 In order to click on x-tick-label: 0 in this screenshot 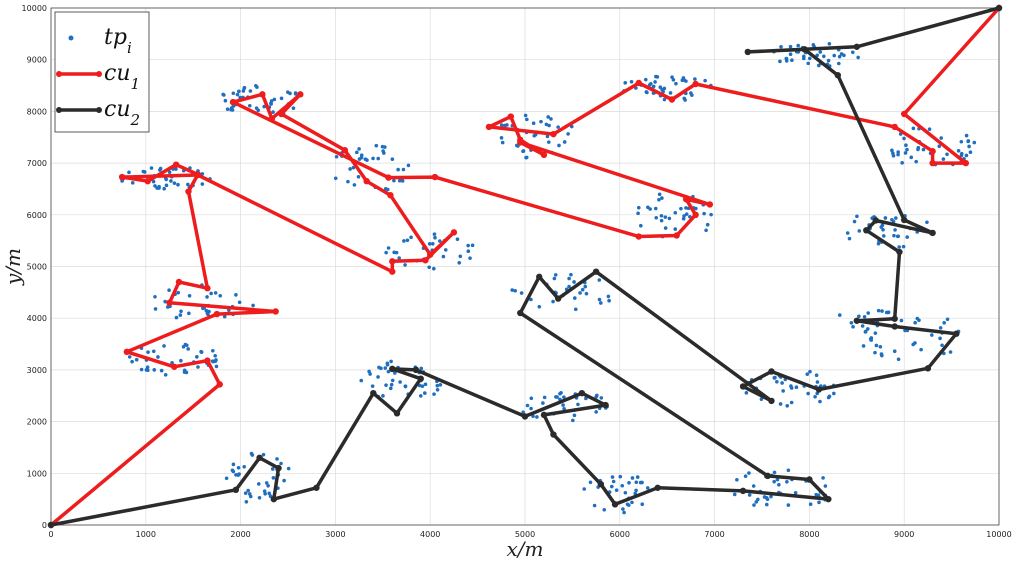, I will do `click(50, 534)`.